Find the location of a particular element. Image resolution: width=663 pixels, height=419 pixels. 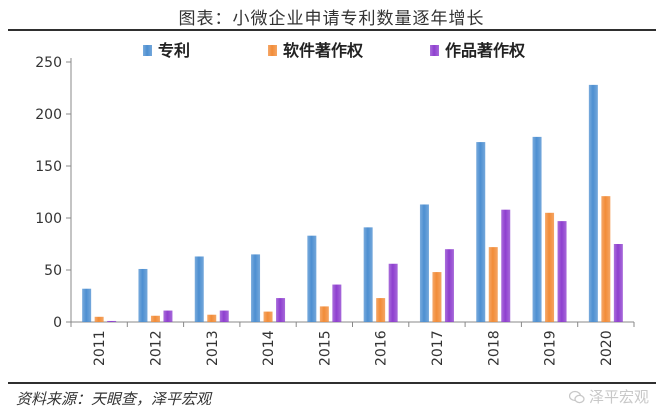

legend-label: 专利 is located at coordinates (174, 50).